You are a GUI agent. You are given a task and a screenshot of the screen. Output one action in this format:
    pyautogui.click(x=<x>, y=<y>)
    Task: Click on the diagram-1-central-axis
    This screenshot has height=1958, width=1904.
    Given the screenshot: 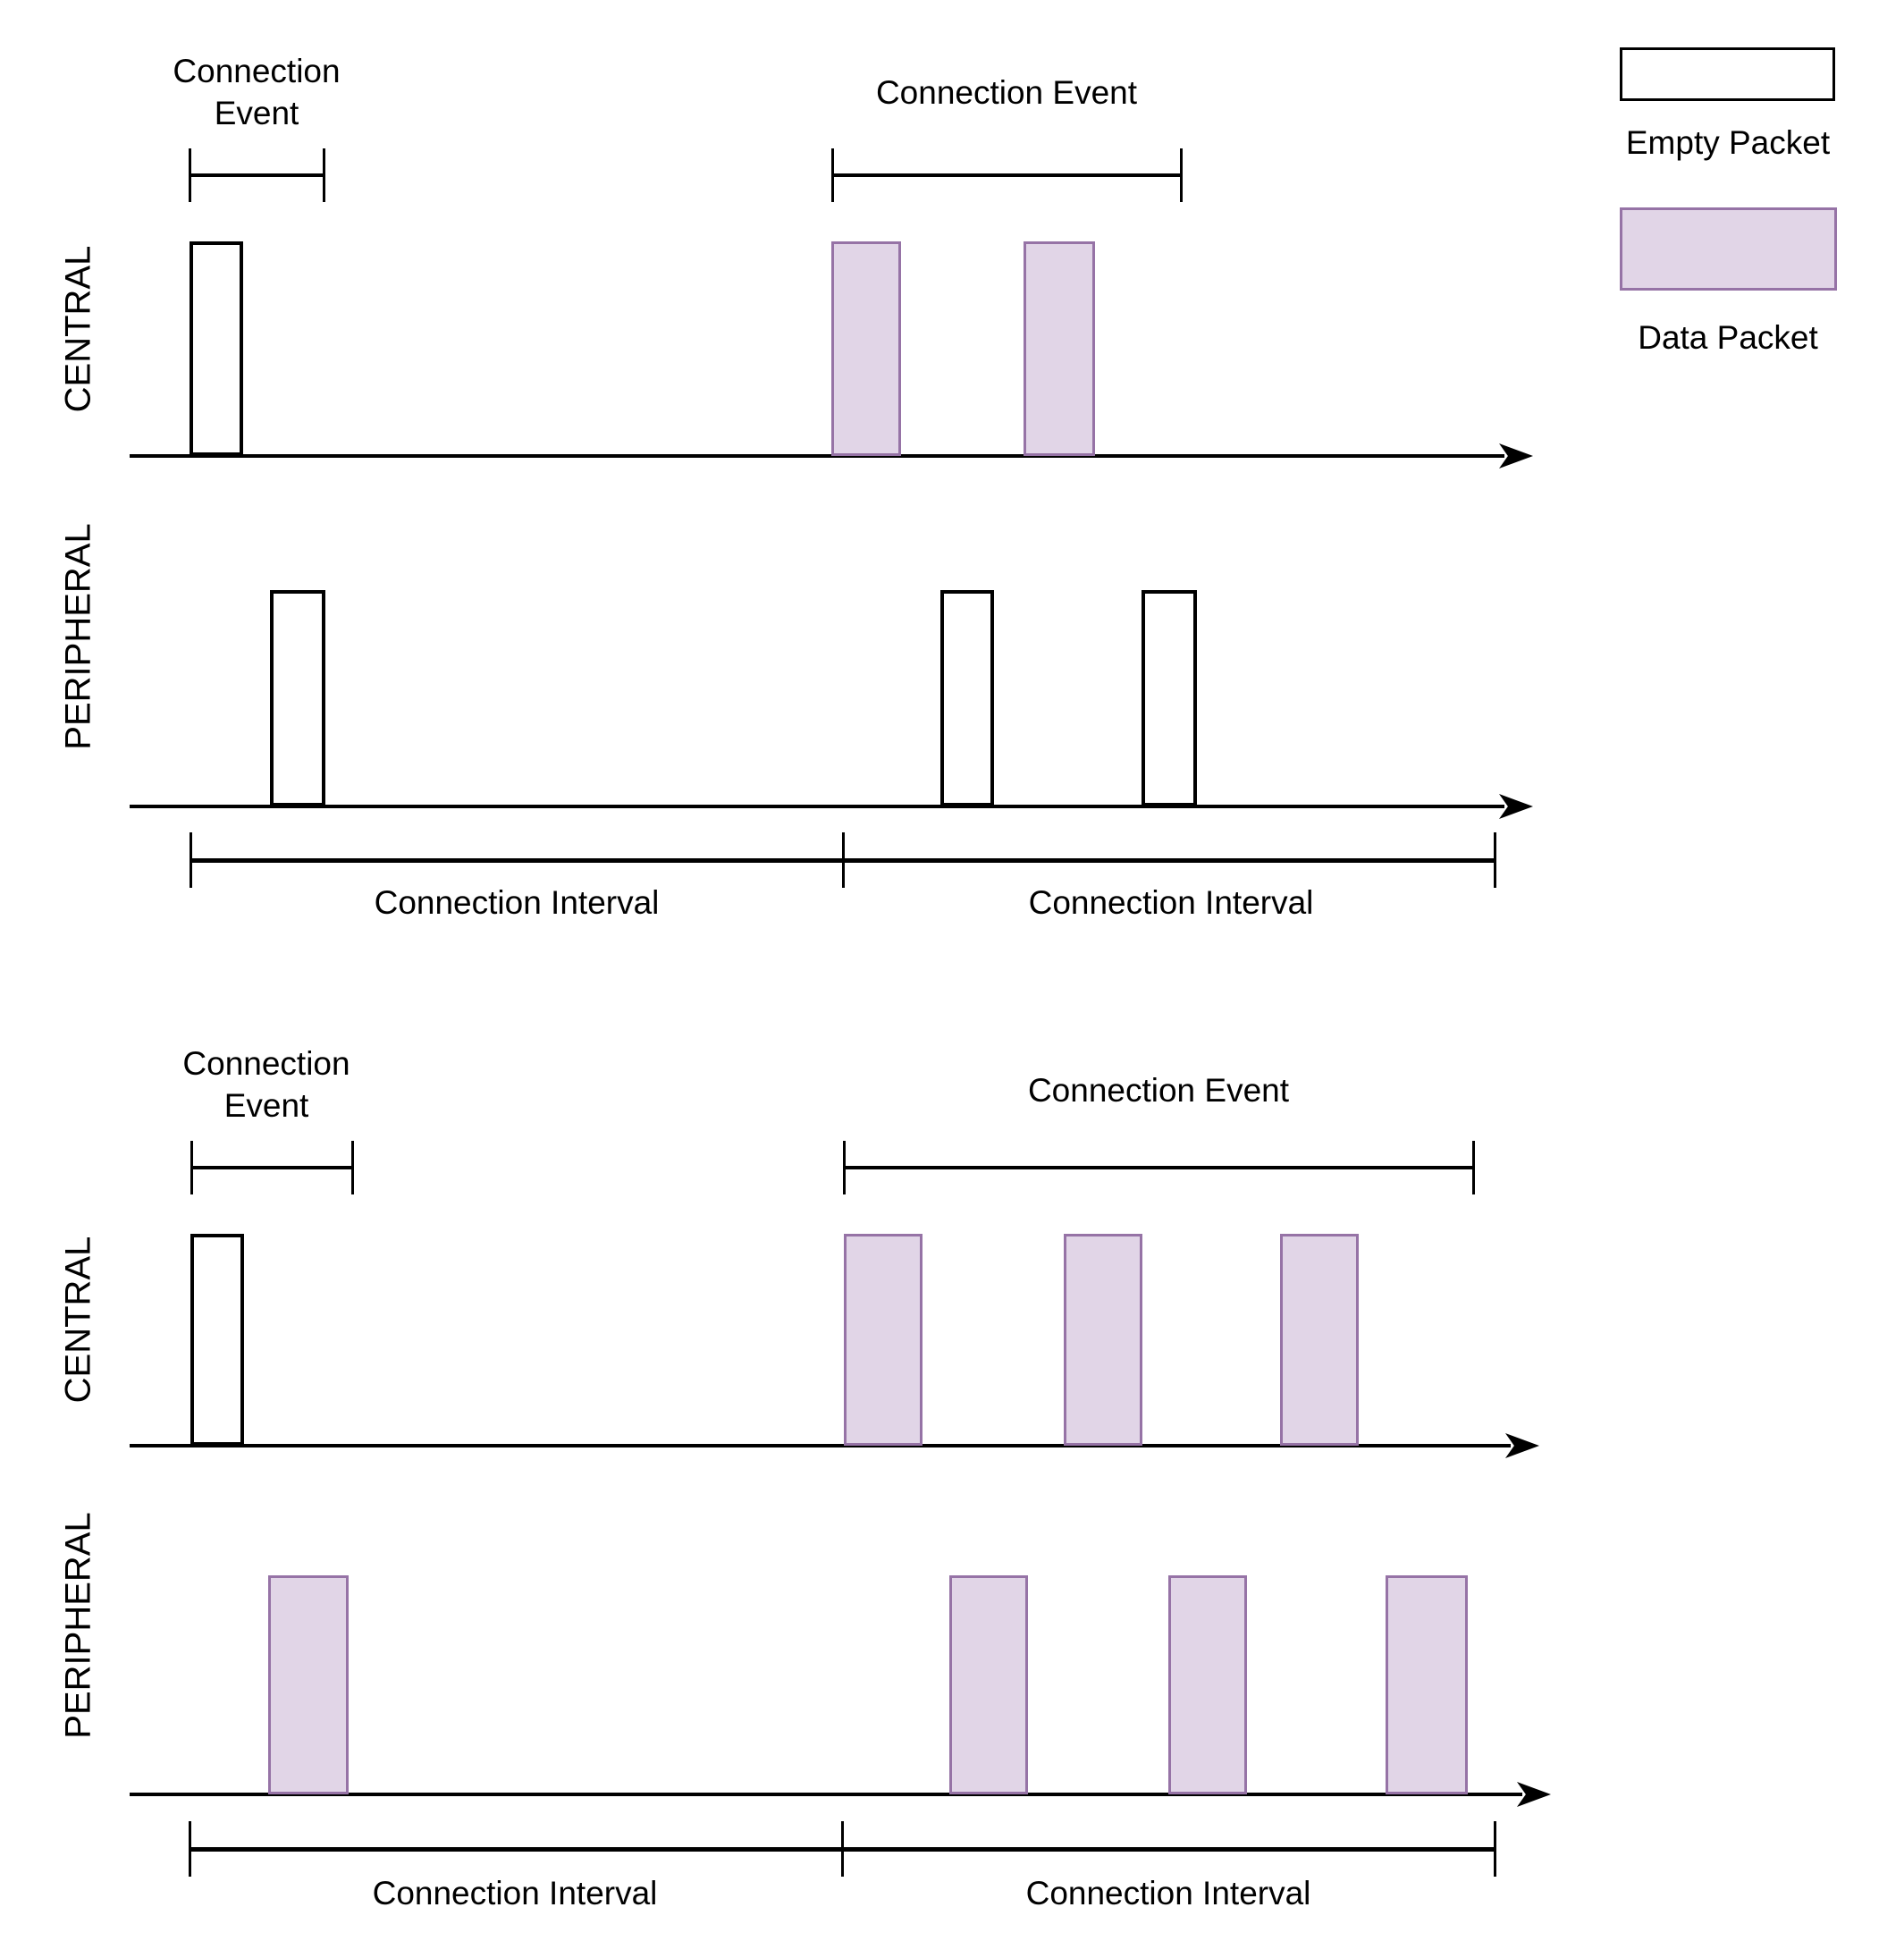 What is the action you would take?
    pyautogui.click(x=817, y=456)
    